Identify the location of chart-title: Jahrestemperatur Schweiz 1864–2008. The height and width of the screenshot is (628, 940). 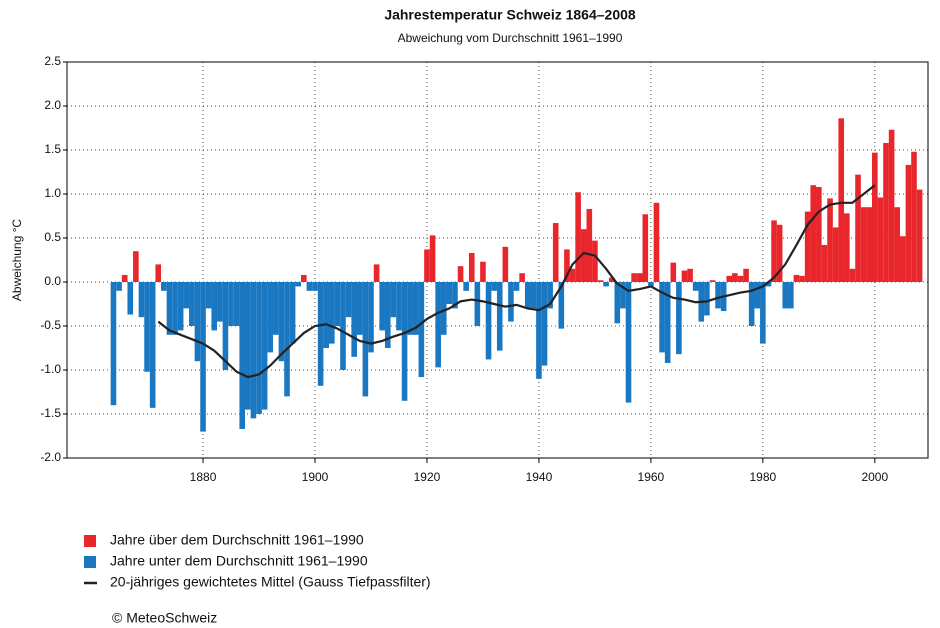
(510, 15).